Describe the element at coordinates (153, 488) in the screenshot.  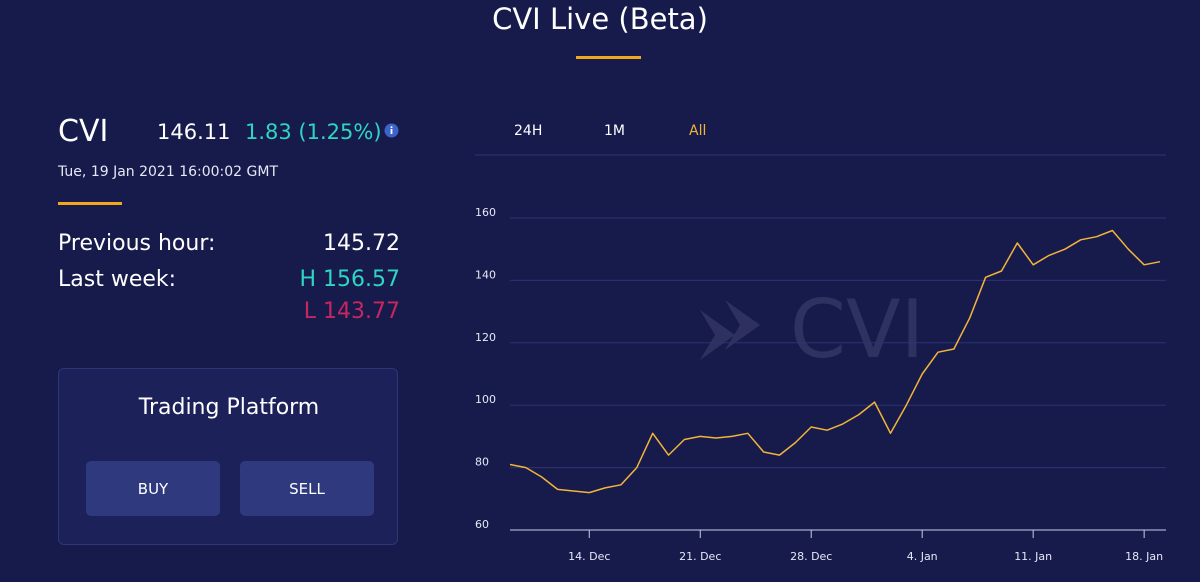
I see `buy-button: BUY` at that location.